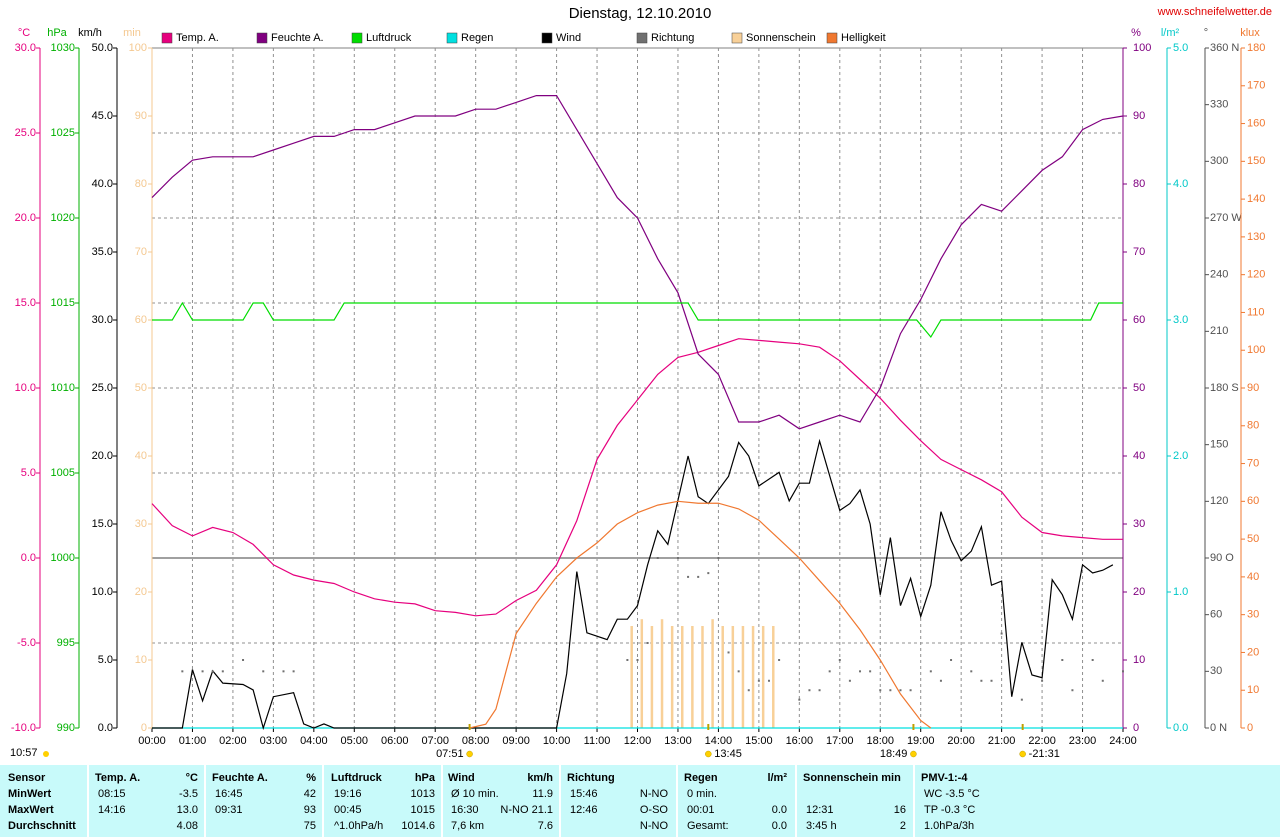  I want to click on x-tick-label: 21:00, so click(1002, 741).